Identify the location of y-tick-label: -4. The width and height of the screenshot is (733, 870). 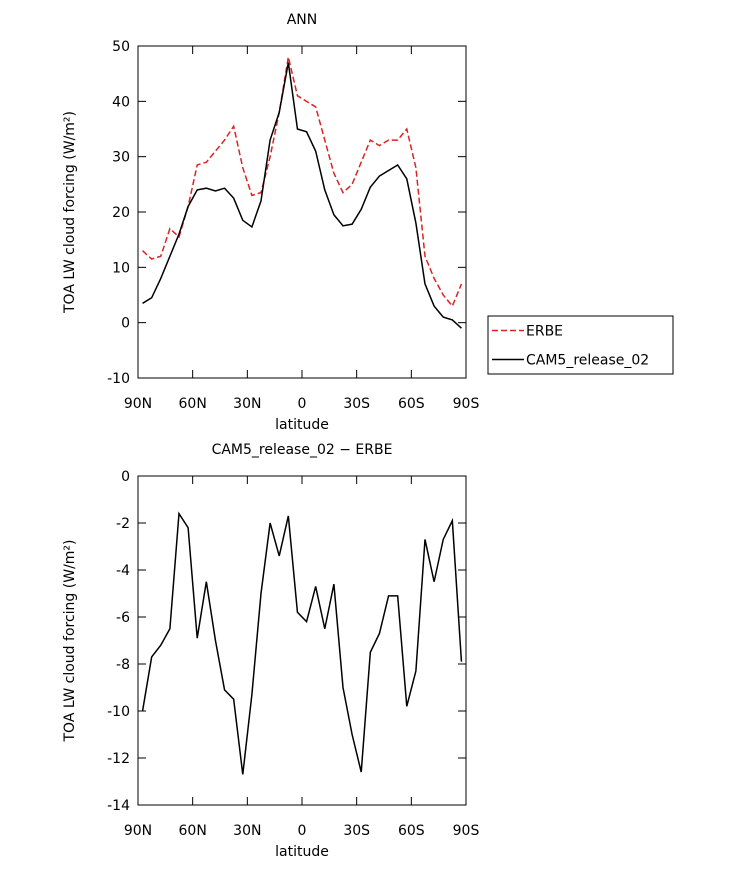
(123, 571).